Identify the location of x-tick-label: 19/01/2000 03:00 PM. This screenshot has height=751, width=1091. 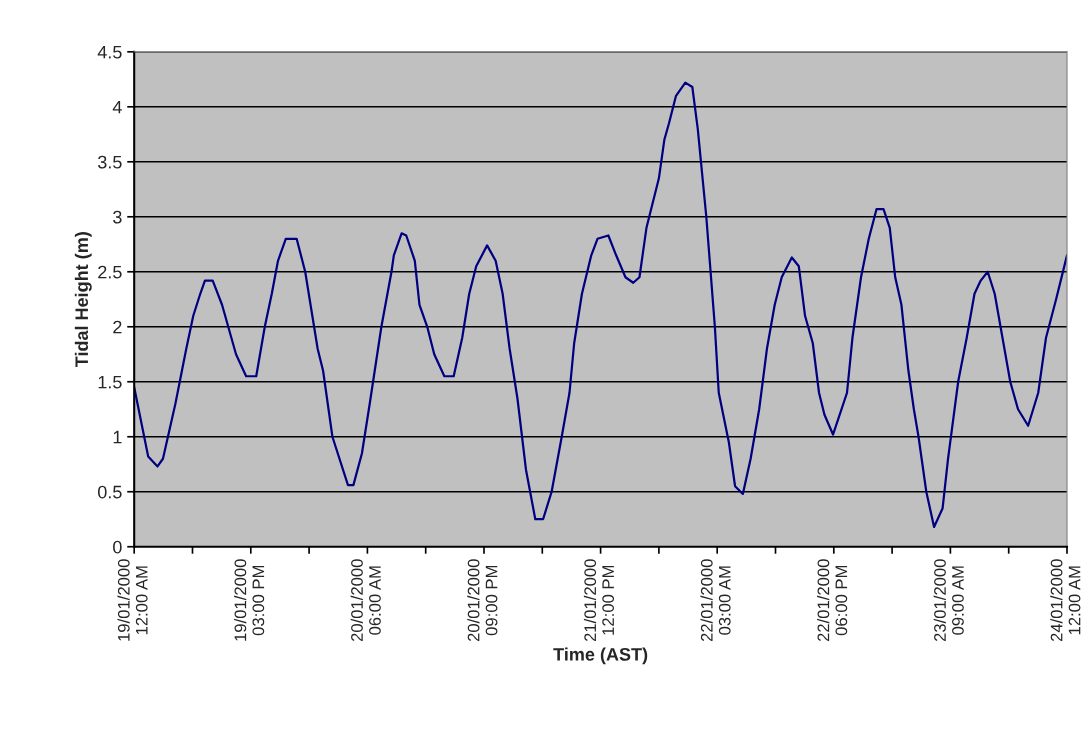
(249, 600).